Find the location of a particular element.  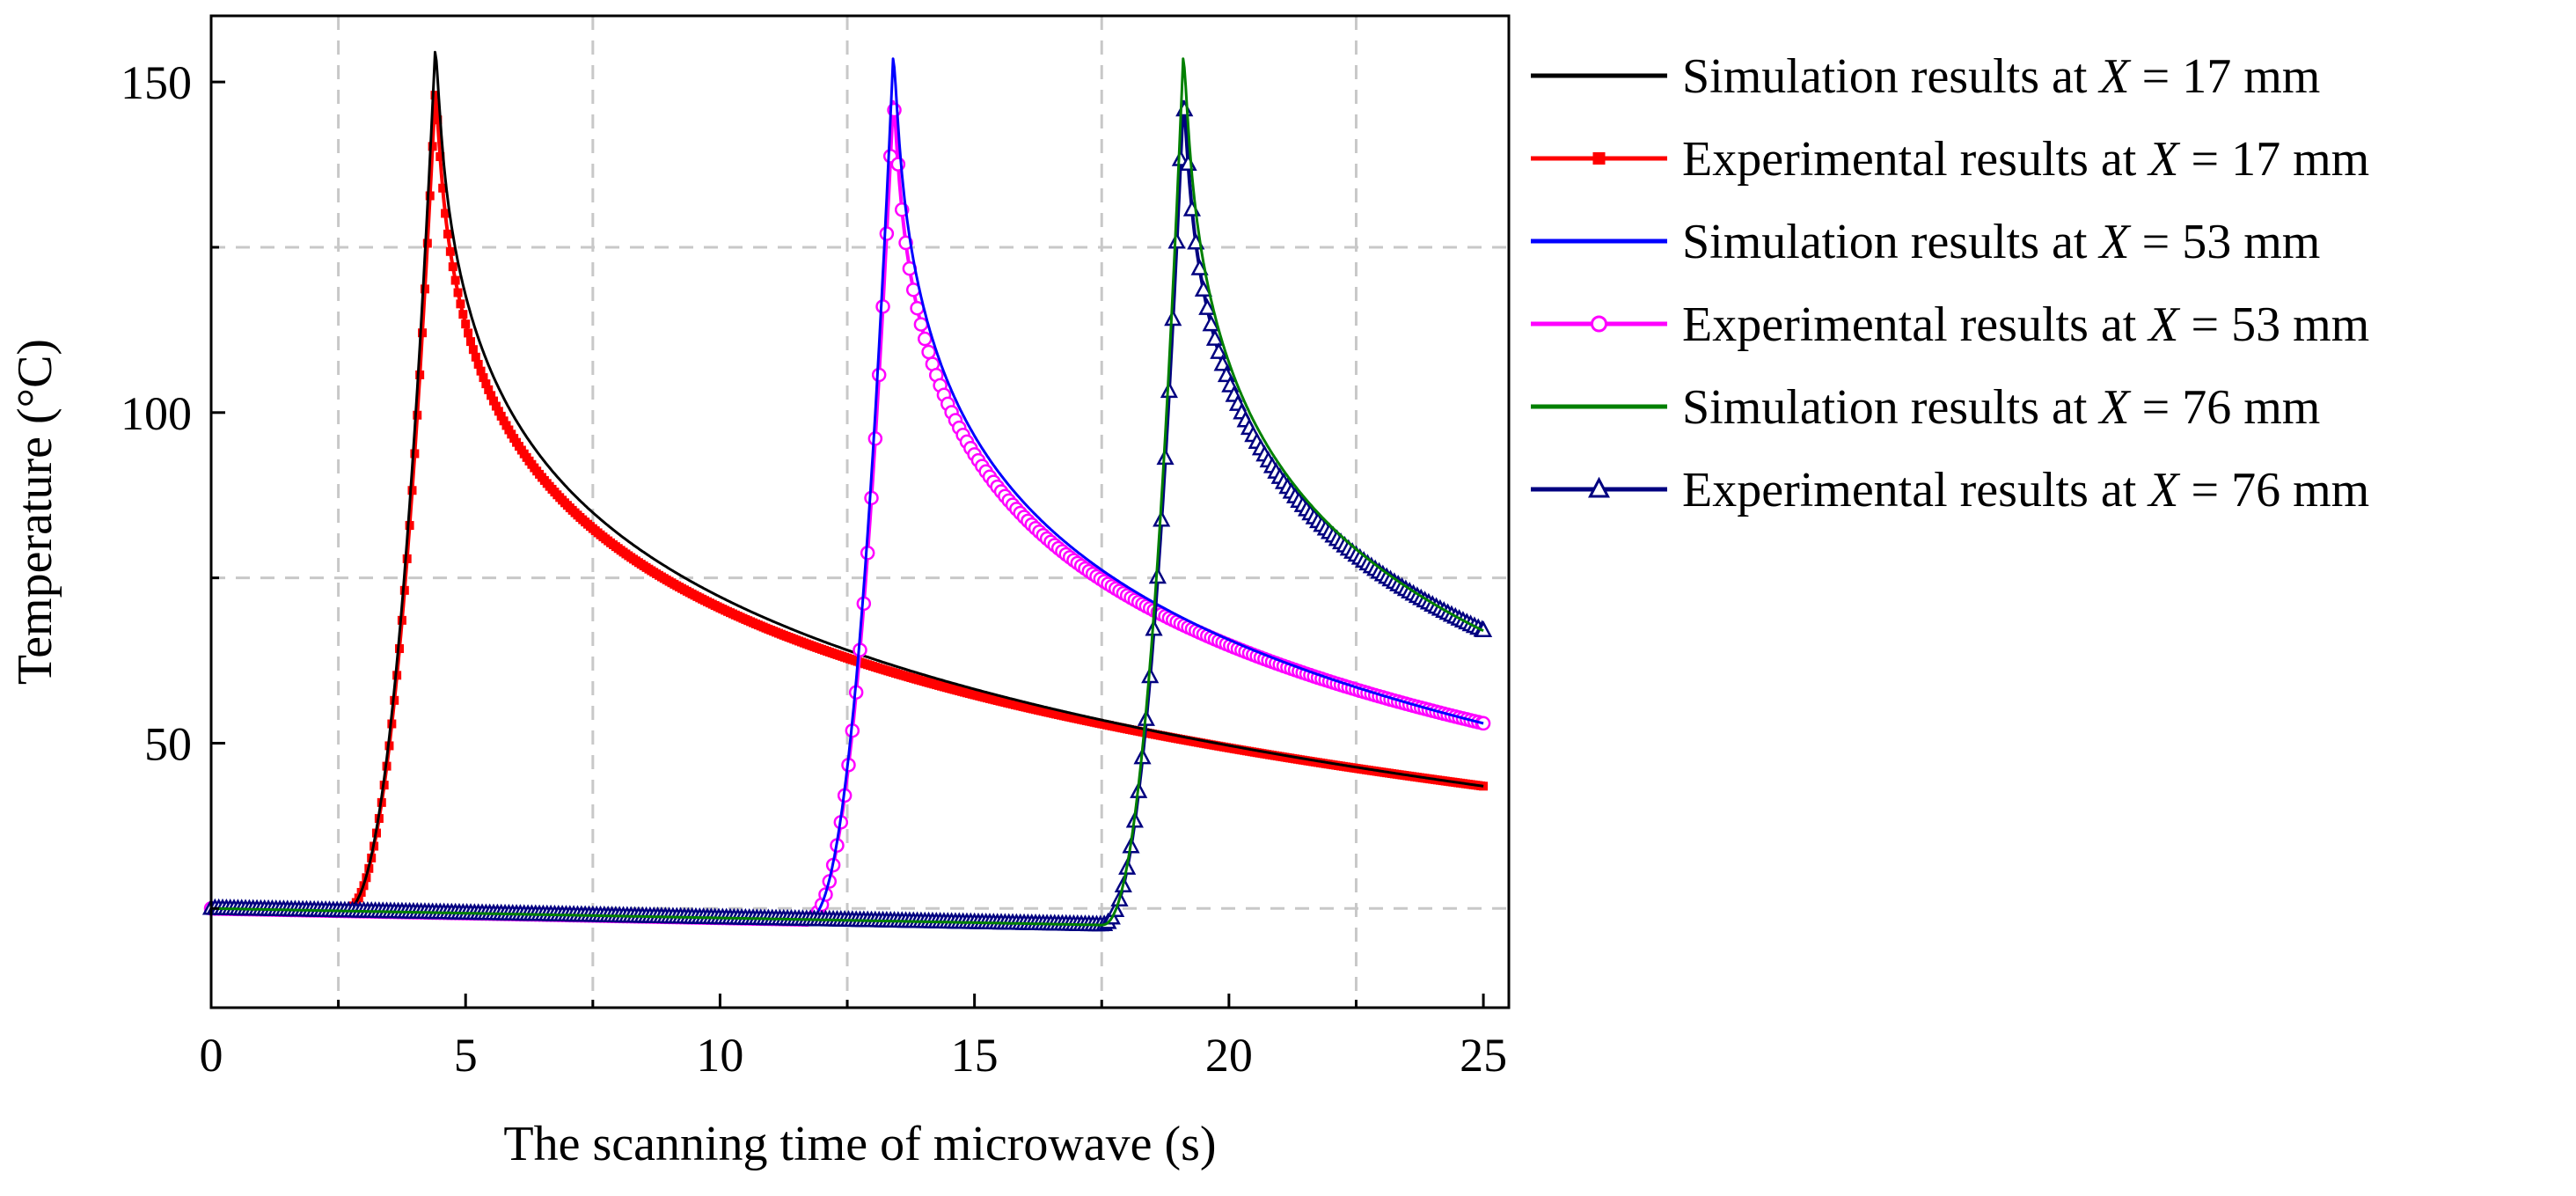

y-axis-title: Temperature (°C) is located at coordinates (35, 512).